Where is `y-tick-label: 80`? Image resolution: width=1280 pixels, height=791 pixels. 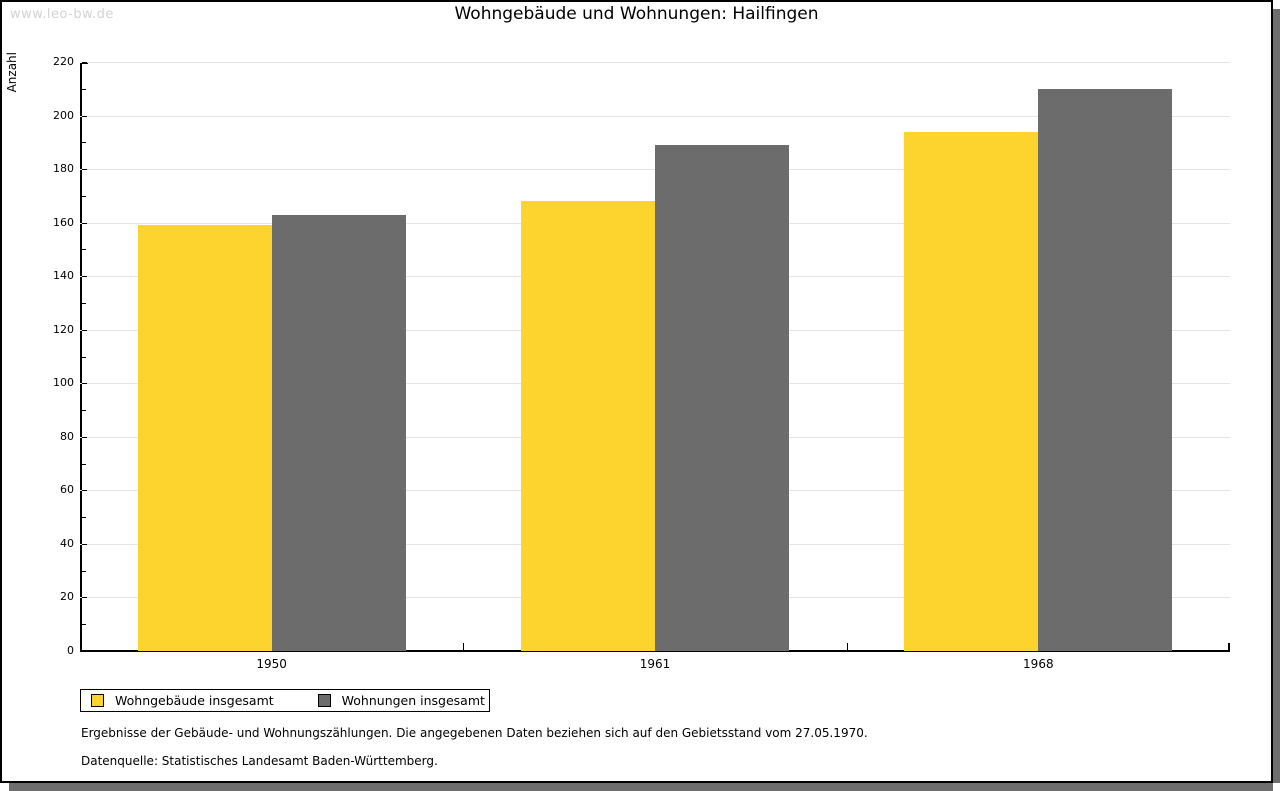
y-tick-label: 80 is located at coordinates (67, 436).